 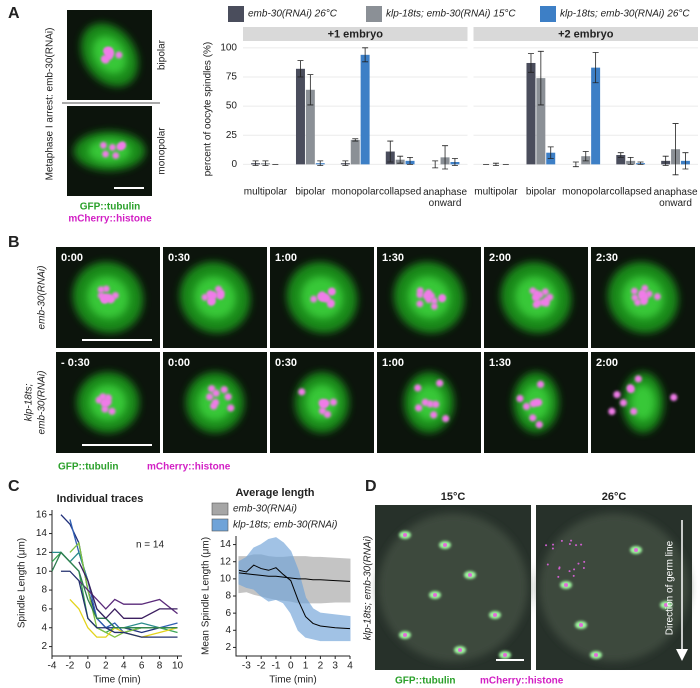 I want to click on legend-swatch, so click(x=220, y=509).